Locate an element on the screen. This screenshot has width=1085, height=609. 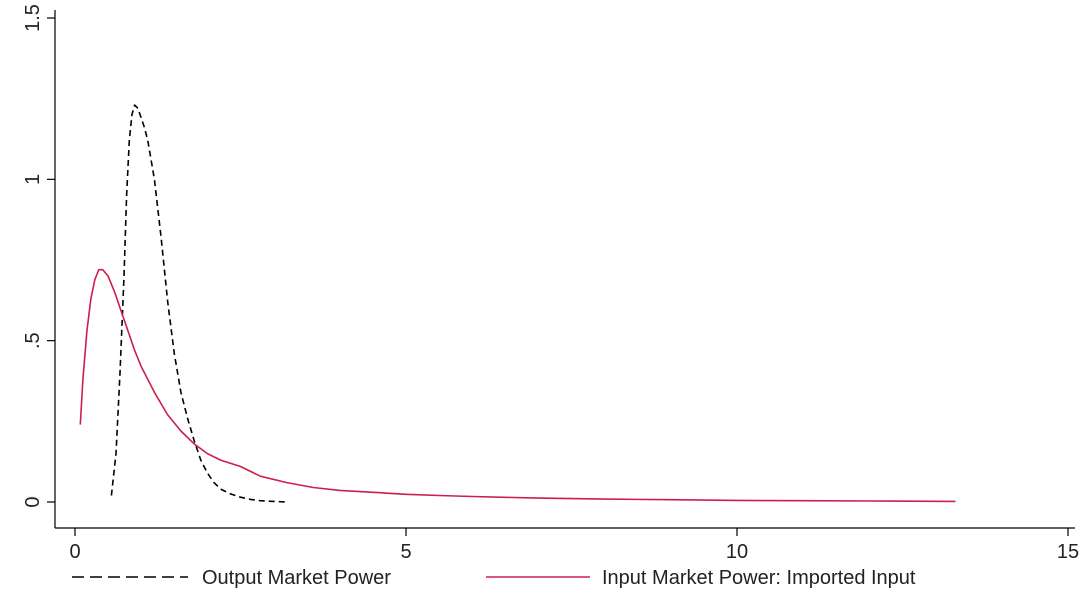
legend-label-input: Input Market Power: Imported Input is located at coordinates (759, 578).